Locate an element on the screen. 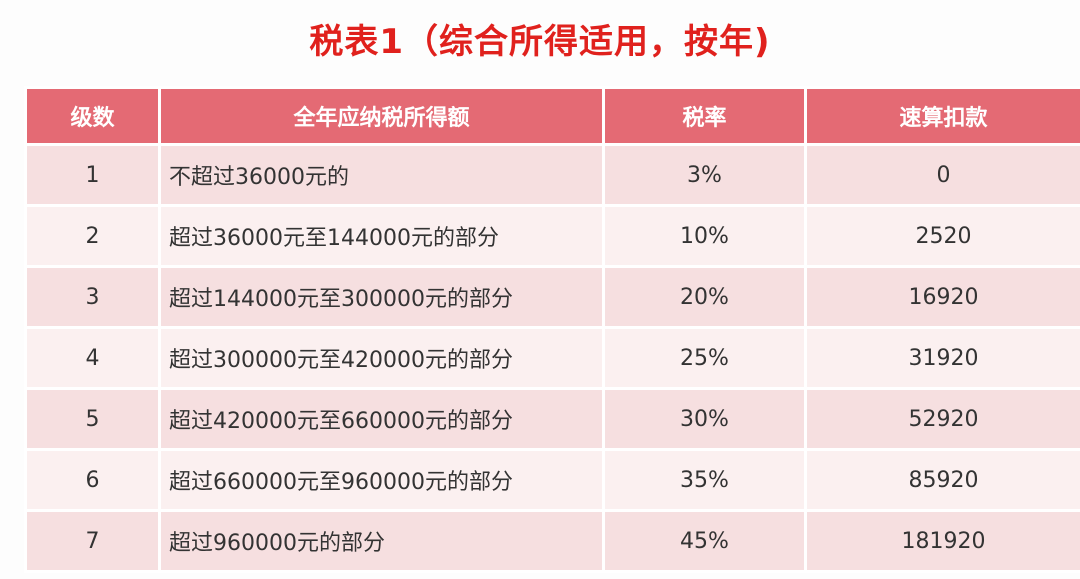  table-row: 5 超过420000元至660000元的部分 30% 52920 is located at coordinates (552, 419).